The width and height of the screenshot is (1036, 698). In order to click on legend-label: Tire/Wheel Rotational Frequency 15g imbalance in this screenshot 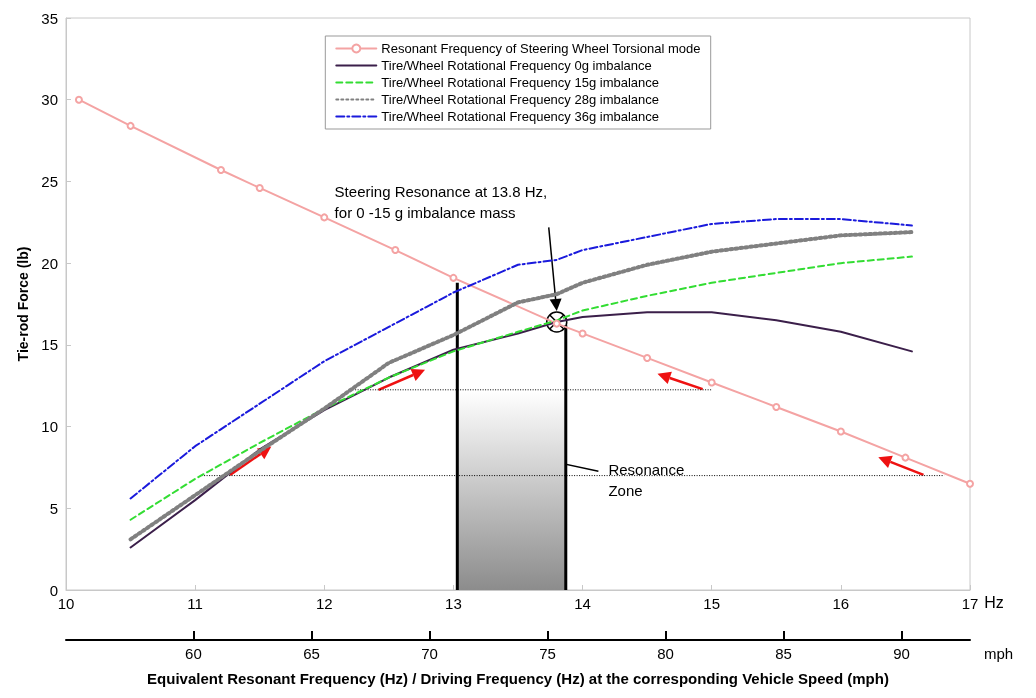, I will do `click(520, 82)`.